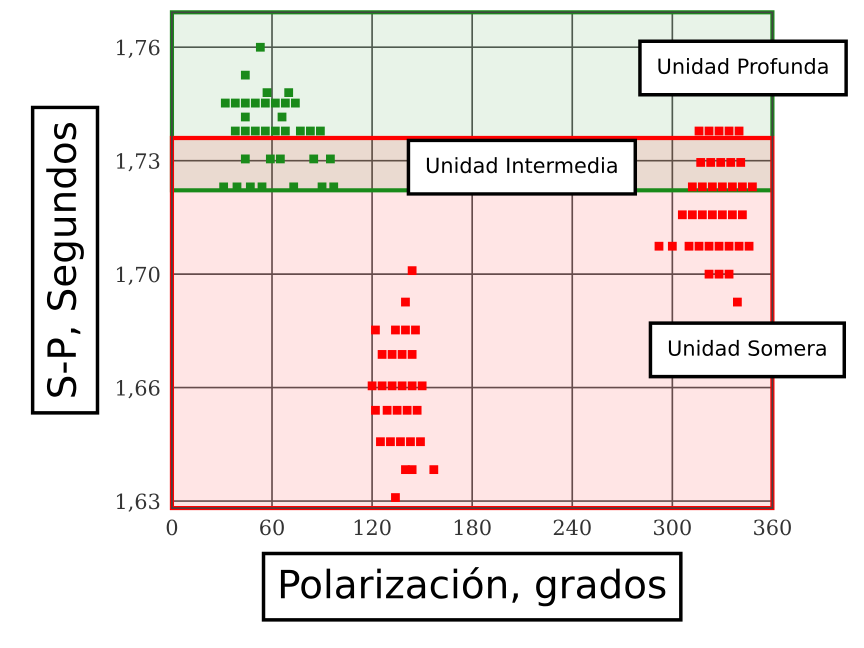  What do you see at coordinates (65, 259) in the screenshot?
I see `y-axis-title: S-P, Segundos` at bounding box center [65, 259].